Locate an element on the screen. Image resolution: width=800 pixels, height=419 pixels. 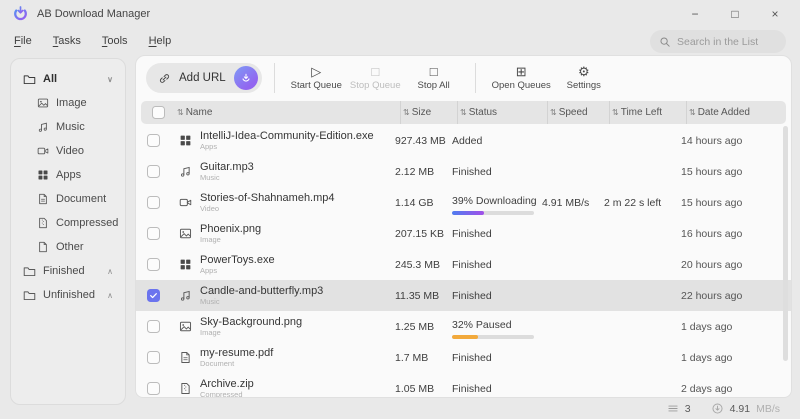
file-size: 207.15 KB is located at coordinates (420, 233).